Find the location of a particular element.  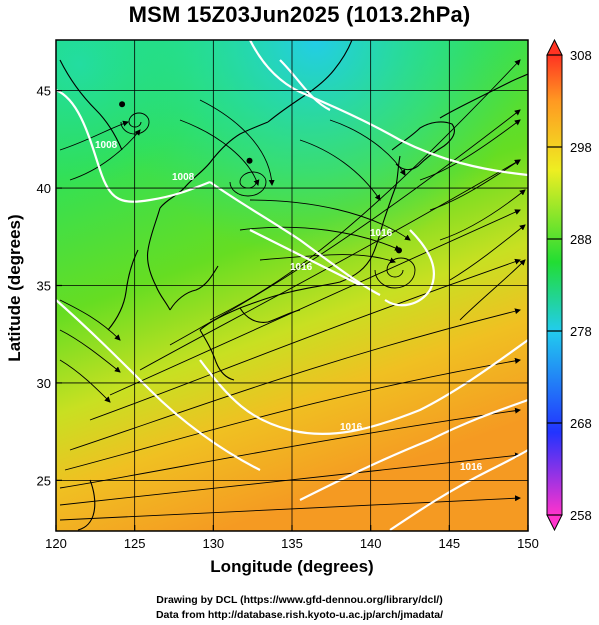

vortex-spirals is located at coordinates (268, 200).